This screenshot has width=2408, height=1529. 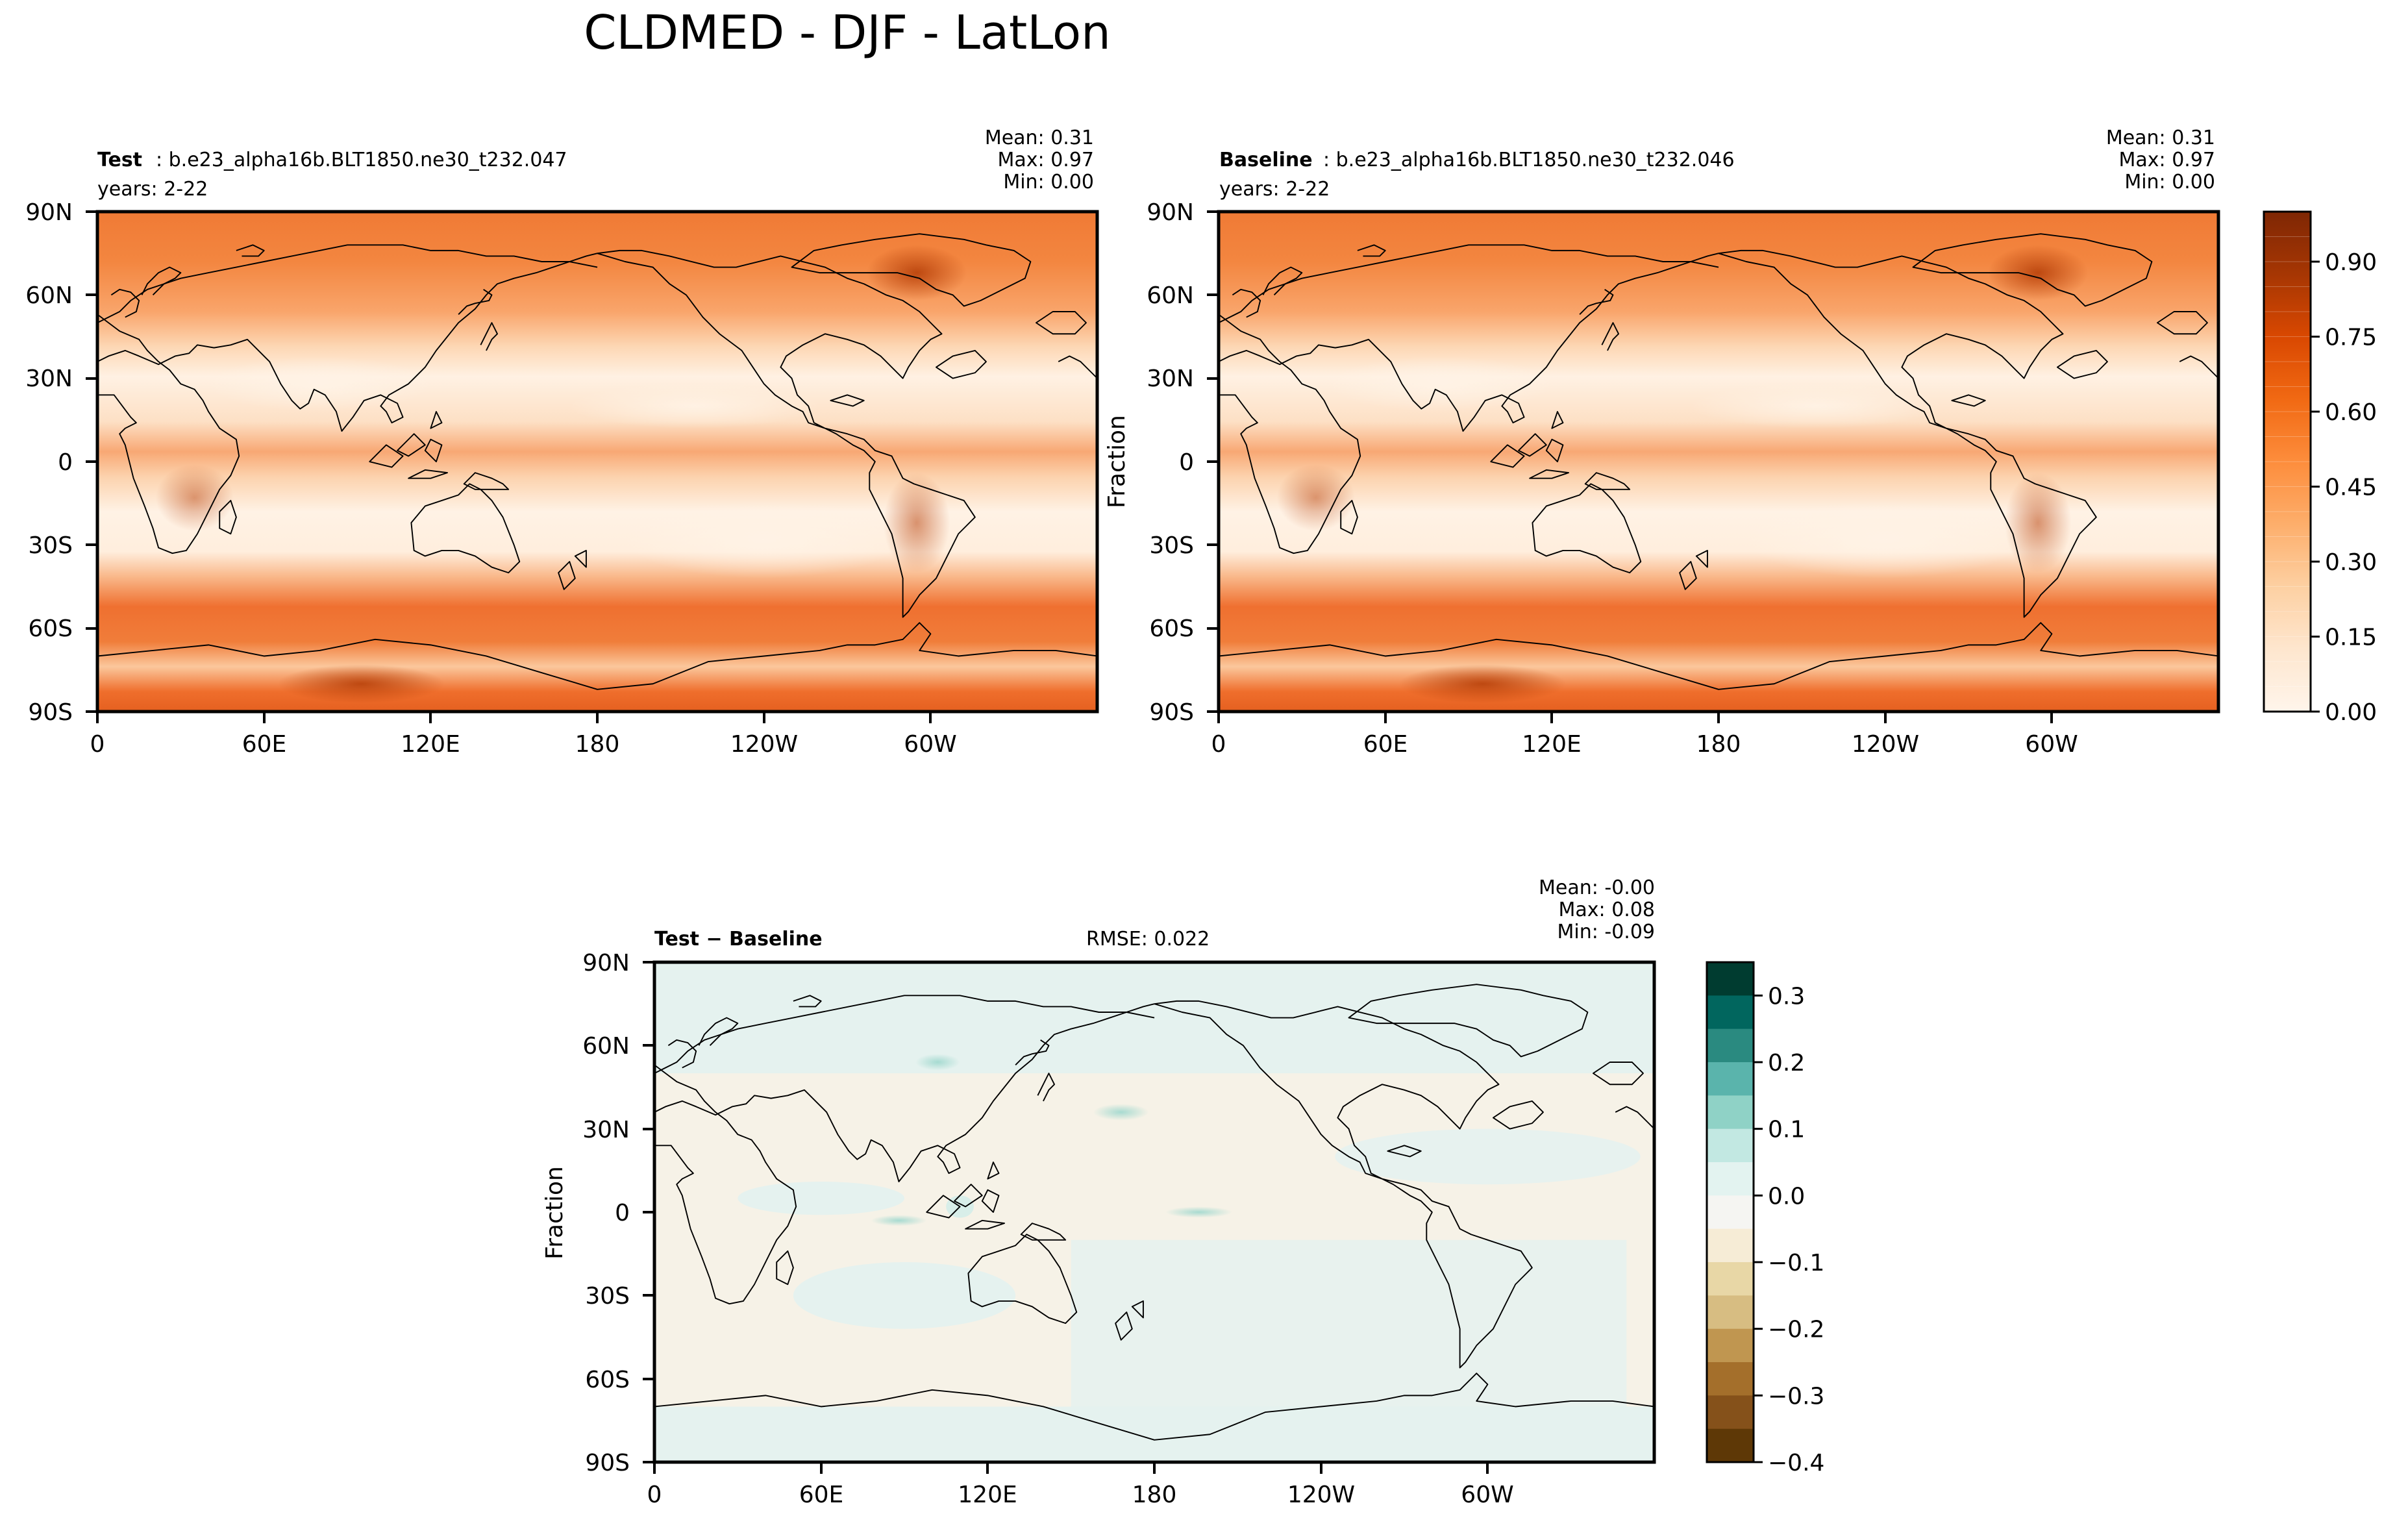 What do you see at coordinates (1148, 939) in the screenshot?
I see `diff-rmse: RMSE: 0.022` at bounding box center [1148, 939].